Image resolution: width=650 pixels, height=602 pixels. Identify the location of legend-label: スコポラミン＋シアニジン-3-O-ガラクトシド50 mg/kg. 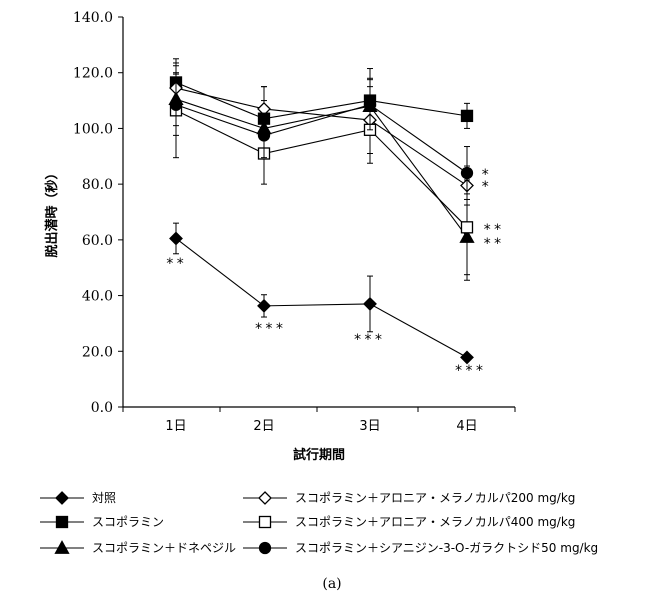
(446, 548).